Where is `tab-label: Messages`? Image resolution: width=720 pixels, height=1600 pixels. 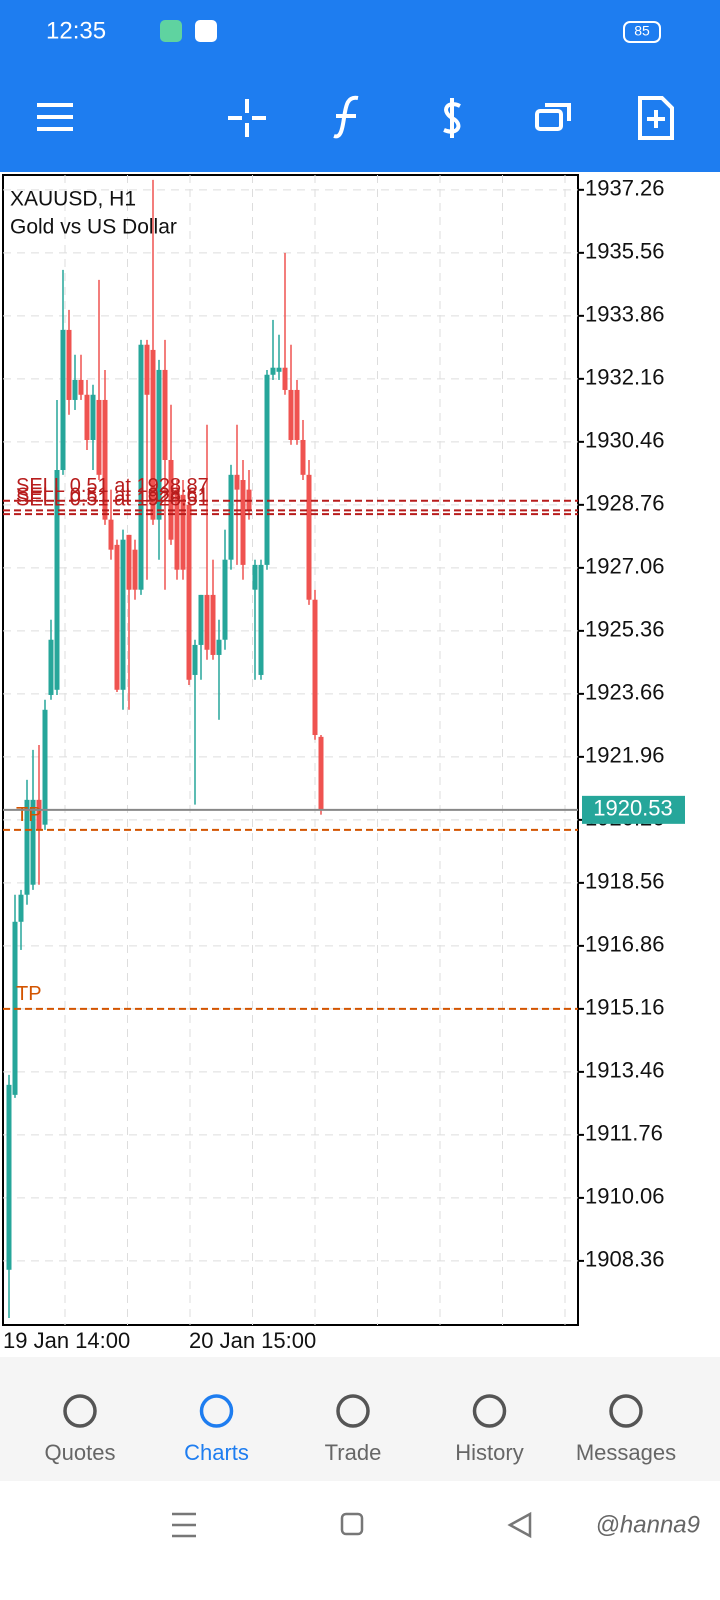 tab-label: Messages is located at coordinates (626, 1452).